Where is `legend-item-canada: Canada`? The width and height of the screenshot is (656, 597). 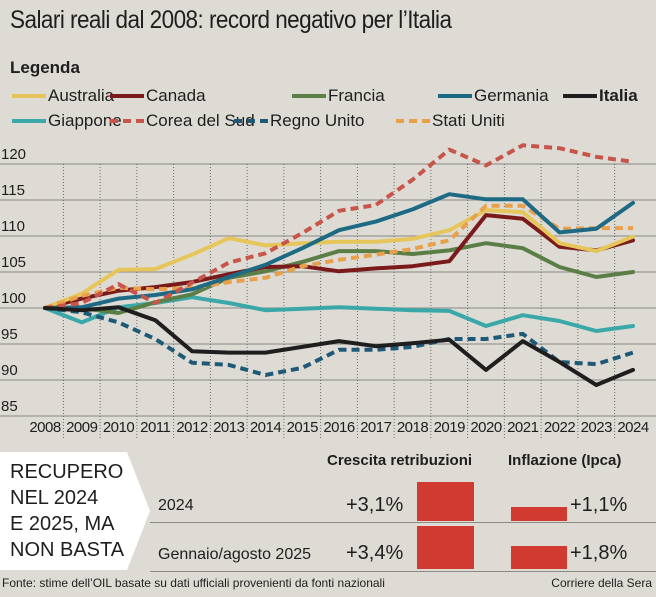
legend-item-canada: Canada is located at coordinates (158, 96).